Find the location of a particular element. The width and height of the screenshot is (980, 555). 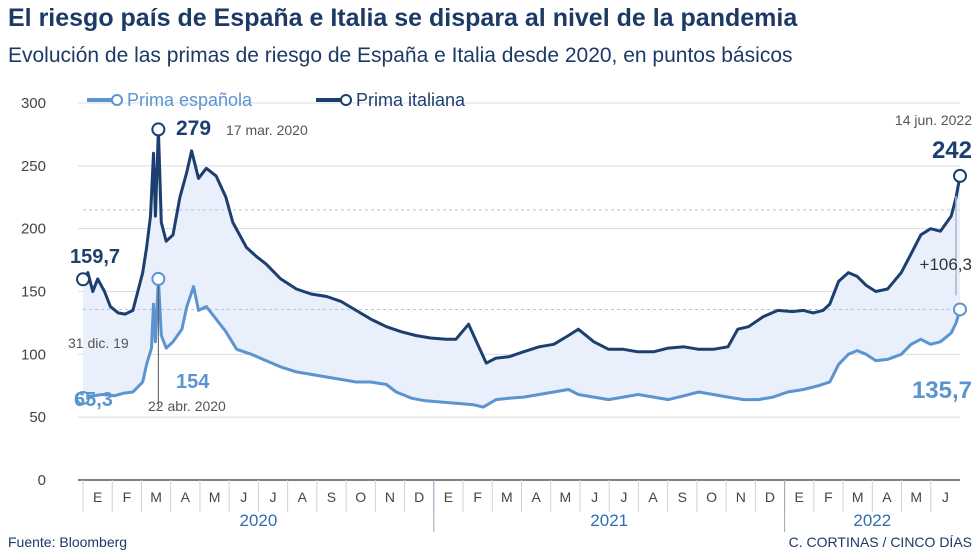

spain-end-value: 135,7 is located at coordinates (942, 390).